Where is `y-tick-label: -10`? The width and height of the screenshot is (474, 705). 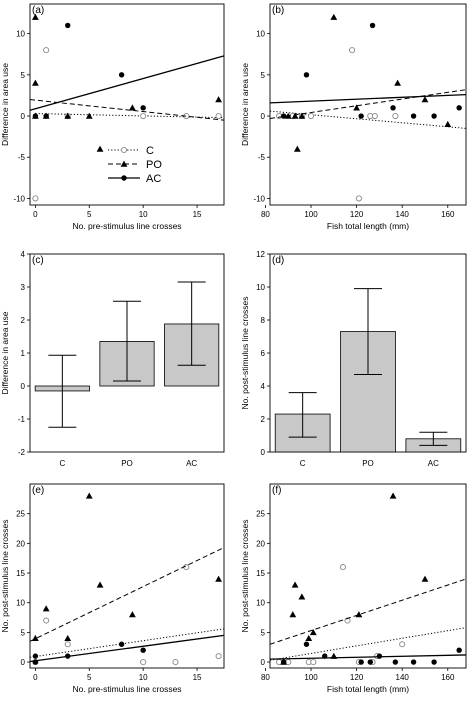
y-tick-label: -10 is located at coordinates (19, 198).